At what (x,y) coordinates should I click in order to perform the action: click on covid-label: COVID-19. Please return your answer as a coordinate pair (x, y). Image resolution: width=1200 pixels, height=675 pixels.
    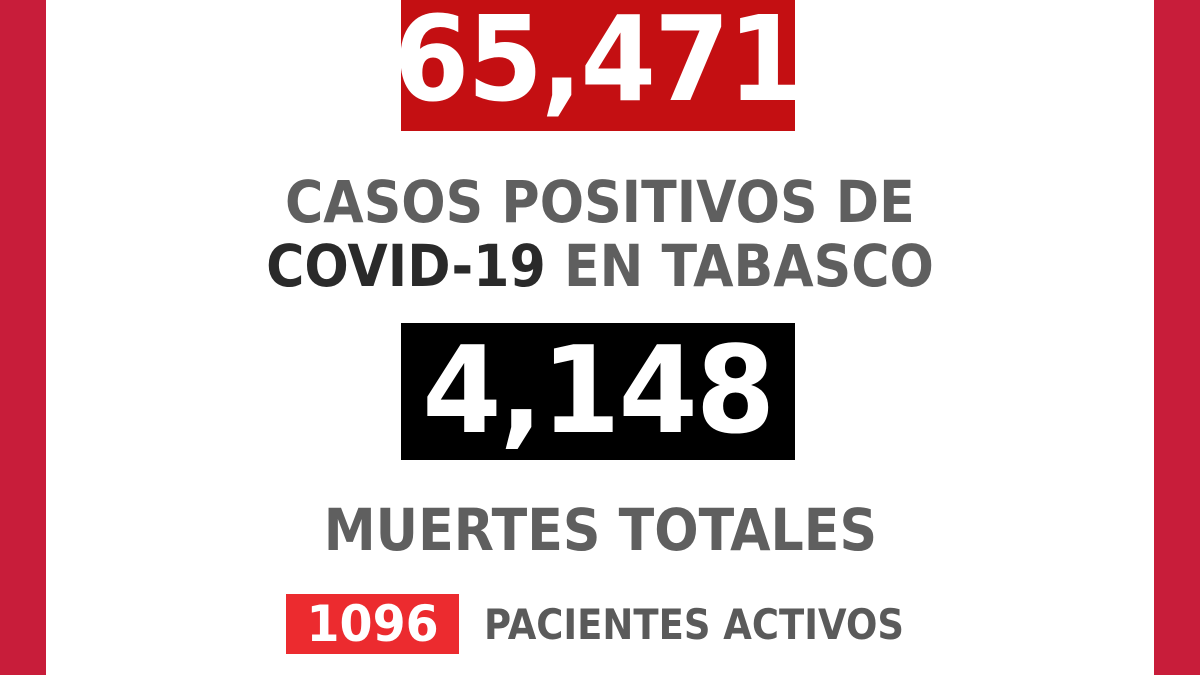
    Looking at the image, I should click on (406, 266).